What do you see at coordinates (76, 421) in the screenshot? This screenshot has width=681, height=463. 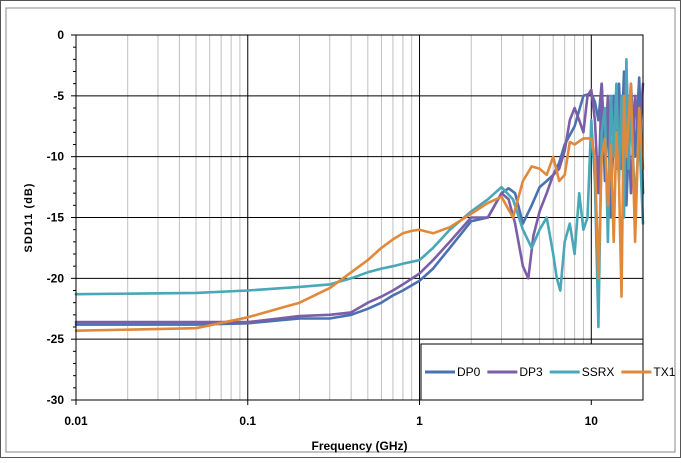 I see `x-tick-label: 0.01` at bounding box center [76, 421].